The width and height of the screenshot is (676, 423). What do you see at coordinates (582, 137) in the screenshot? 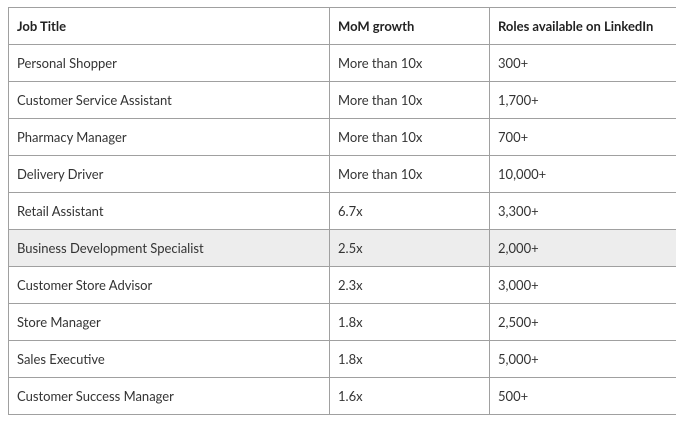
I see `table-cell: 700+` at bounding box center [582, 137].